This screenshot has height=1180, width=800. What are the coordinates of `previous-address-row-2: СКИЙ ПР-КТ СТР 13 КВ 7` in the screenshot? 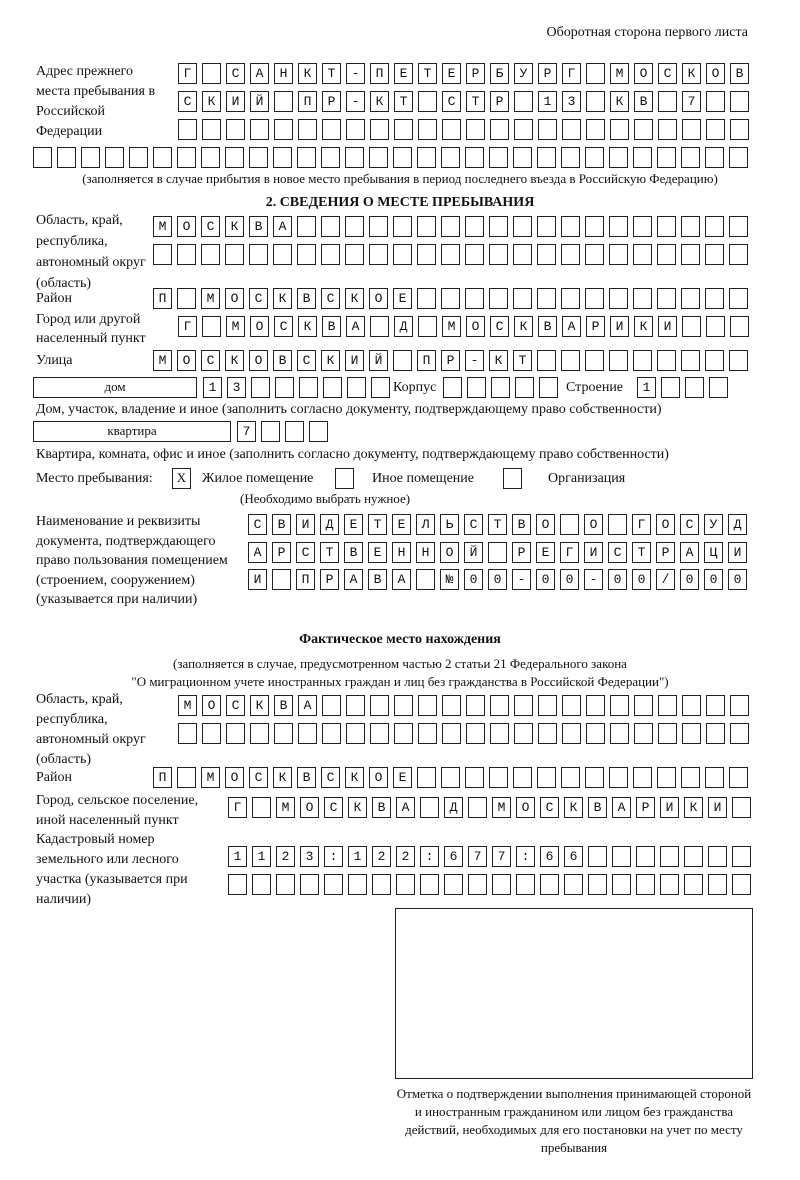 It's located at (466, 101).